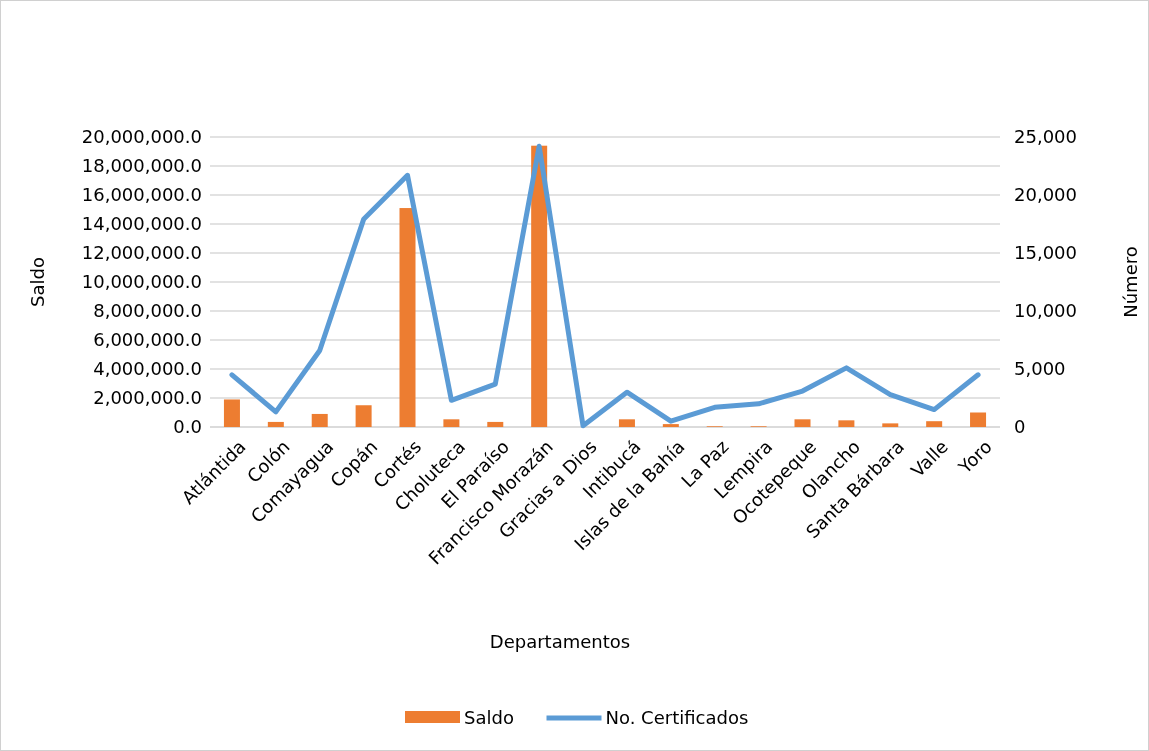 The height and width of the screenshot is (751, 1149). I want to click on y-tick-label: 14,000,000.0, so click(141, 224).